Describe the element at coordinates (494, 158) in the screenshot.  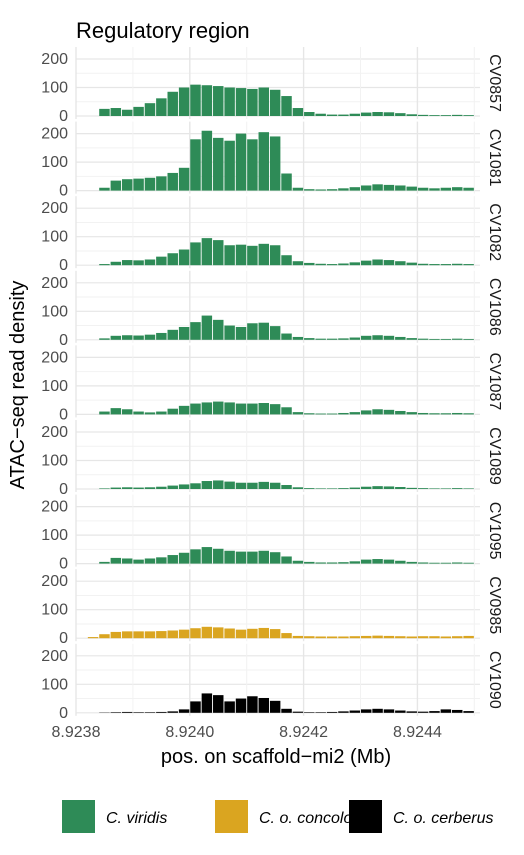
I see `facet-strip-label: CV1081` at that location.